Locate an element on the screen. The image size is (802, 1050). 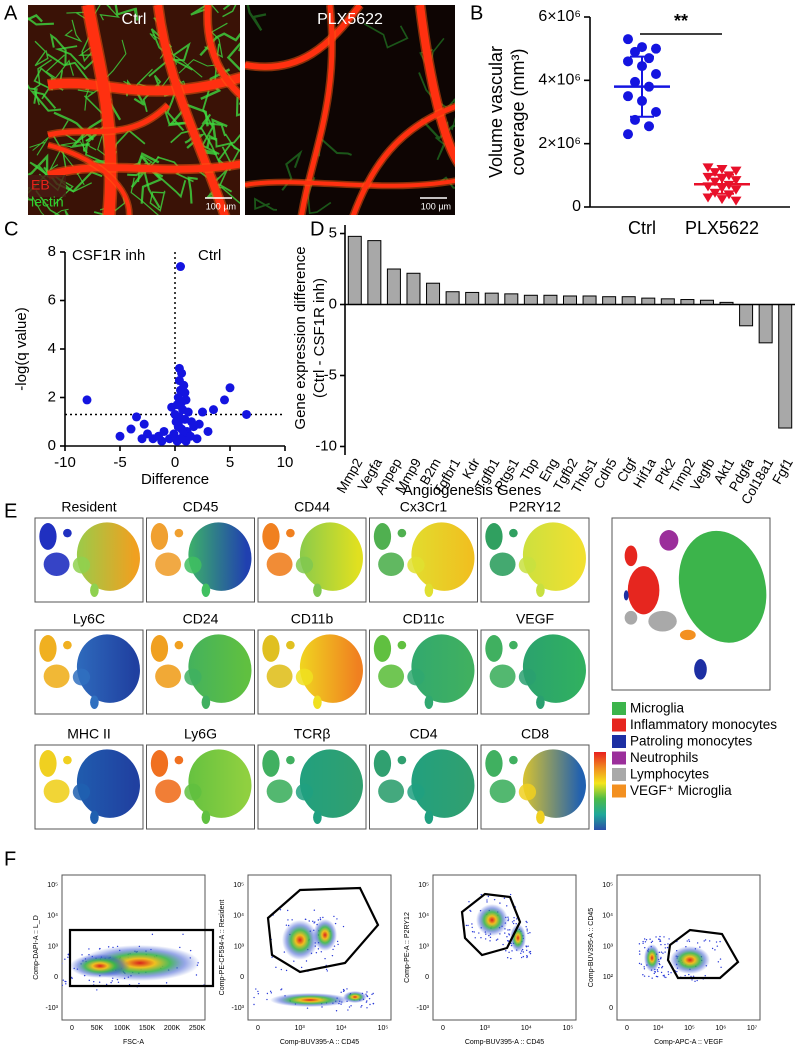
gate is located at coordinates (141, 958).